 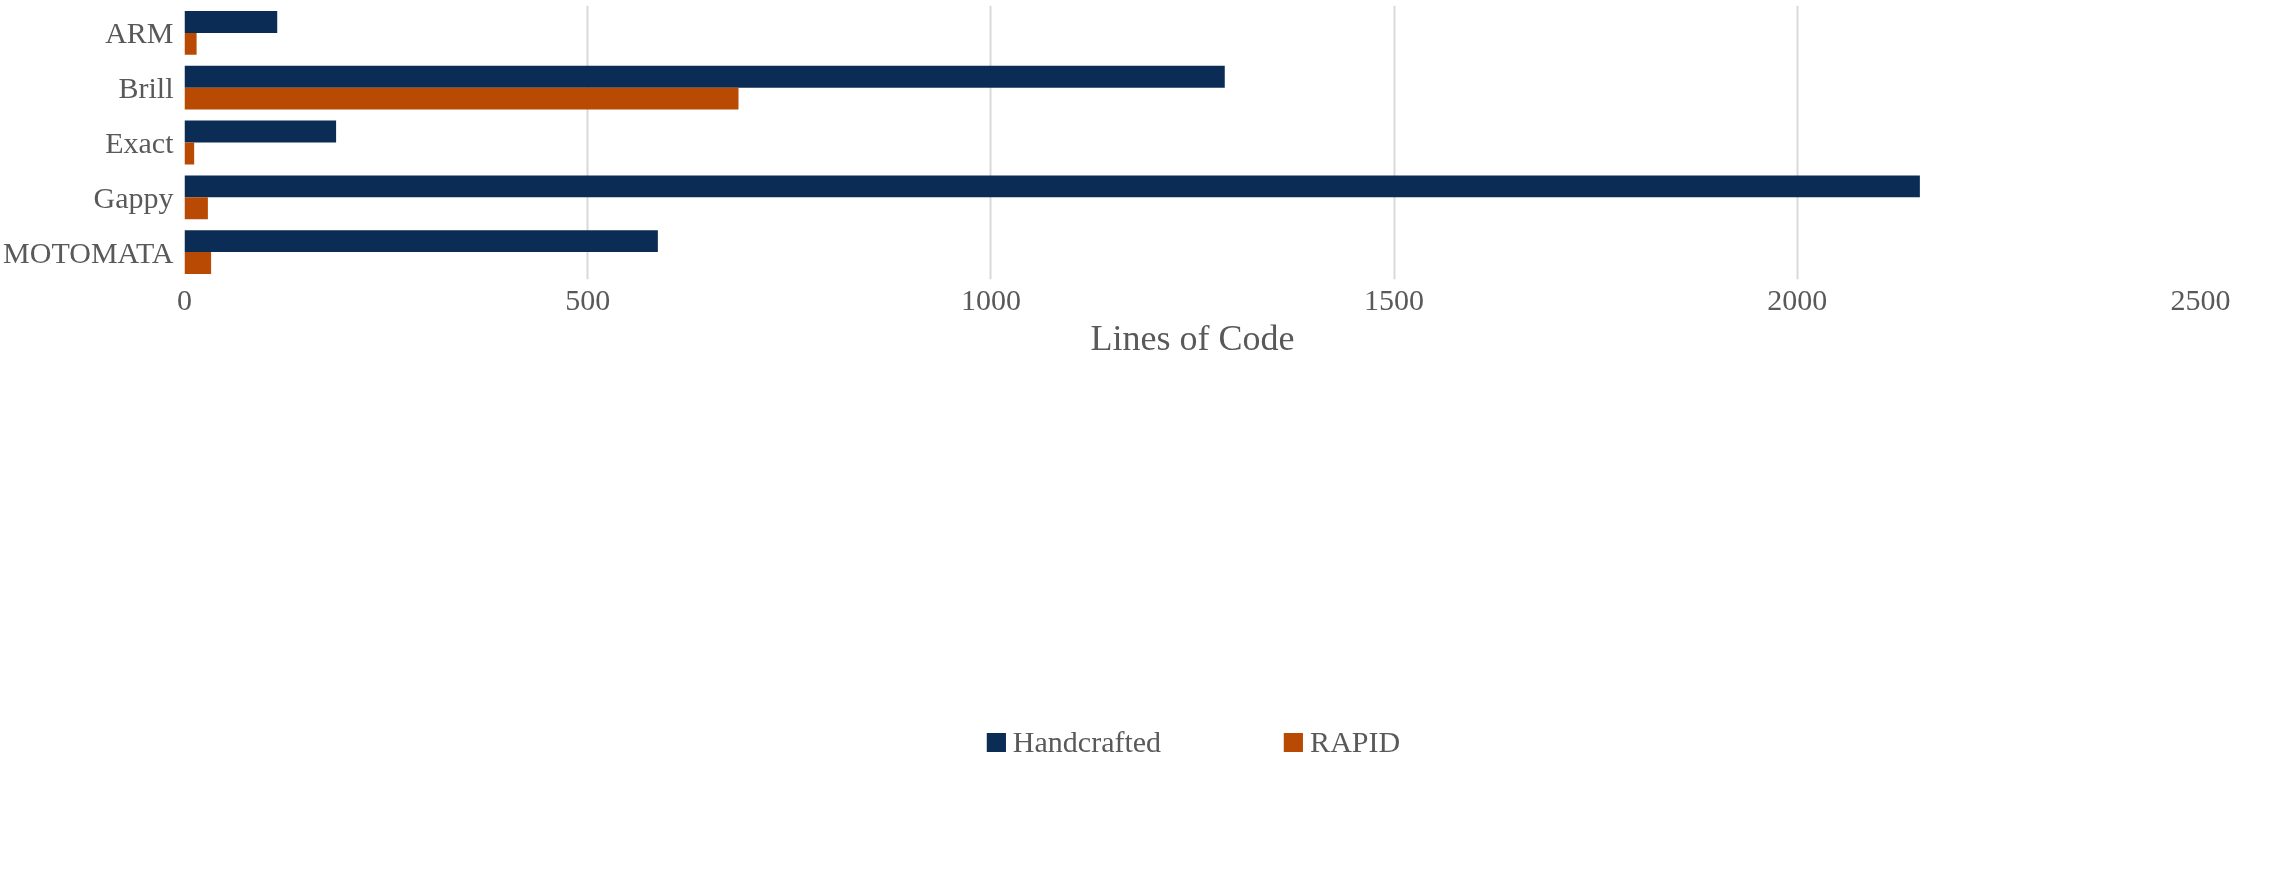 I want to click on x-tick-label: 2000, so click(x=1797, y=299).